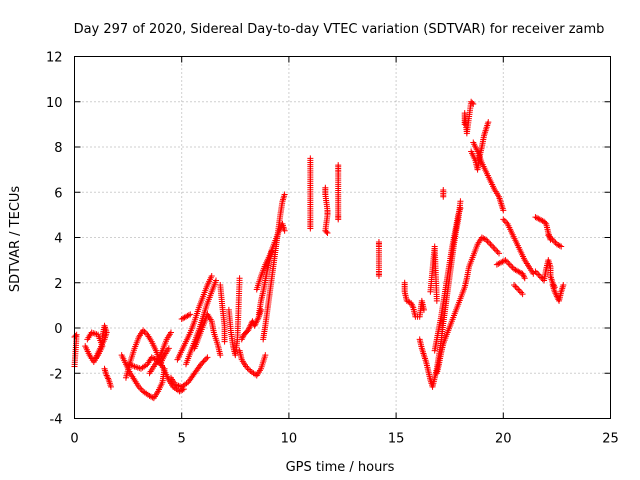  What do you see at coordinates (54, 103) in the screenshot?
I see `y-tick-label: 10` at bounding box center [54, 103].